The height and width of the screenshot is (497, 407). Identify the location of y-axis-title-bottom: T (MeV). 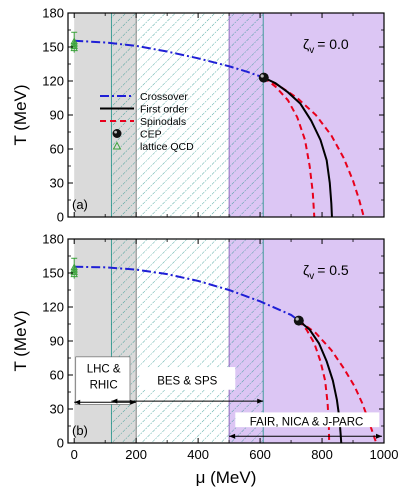
(20, 340).